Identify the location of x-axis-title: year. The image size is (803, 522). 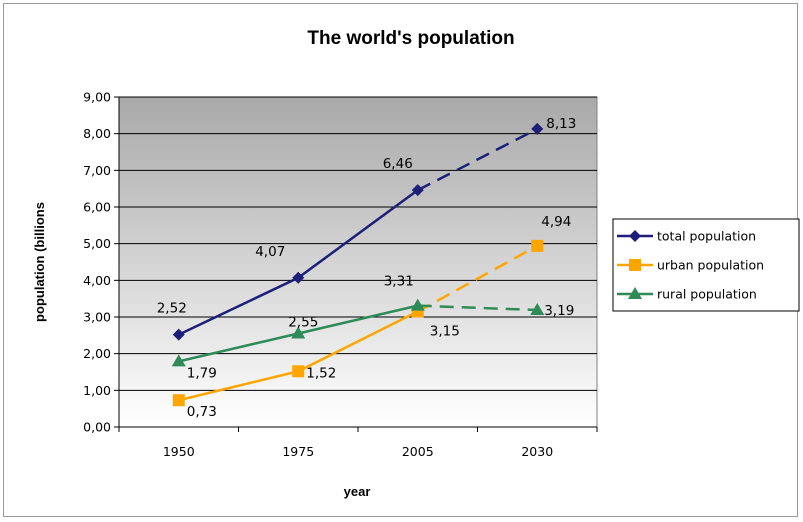
(357, 491).